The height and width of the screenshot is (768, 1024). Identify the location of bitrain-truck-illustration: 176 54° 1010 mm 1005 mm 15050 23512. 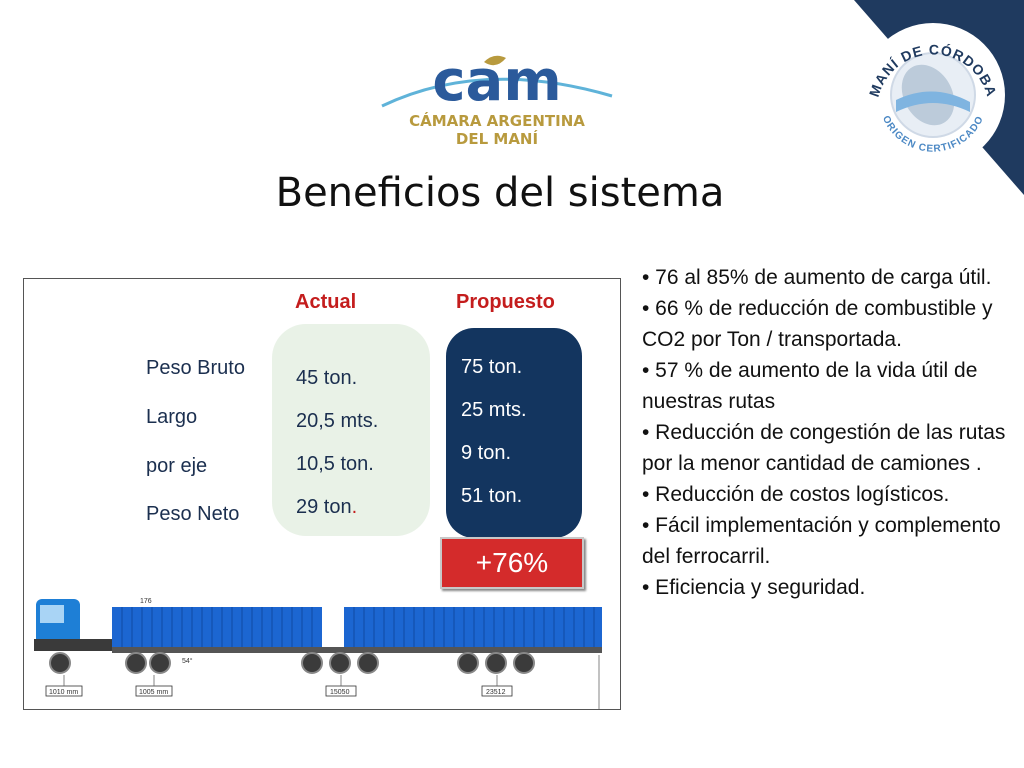
(318, 653).